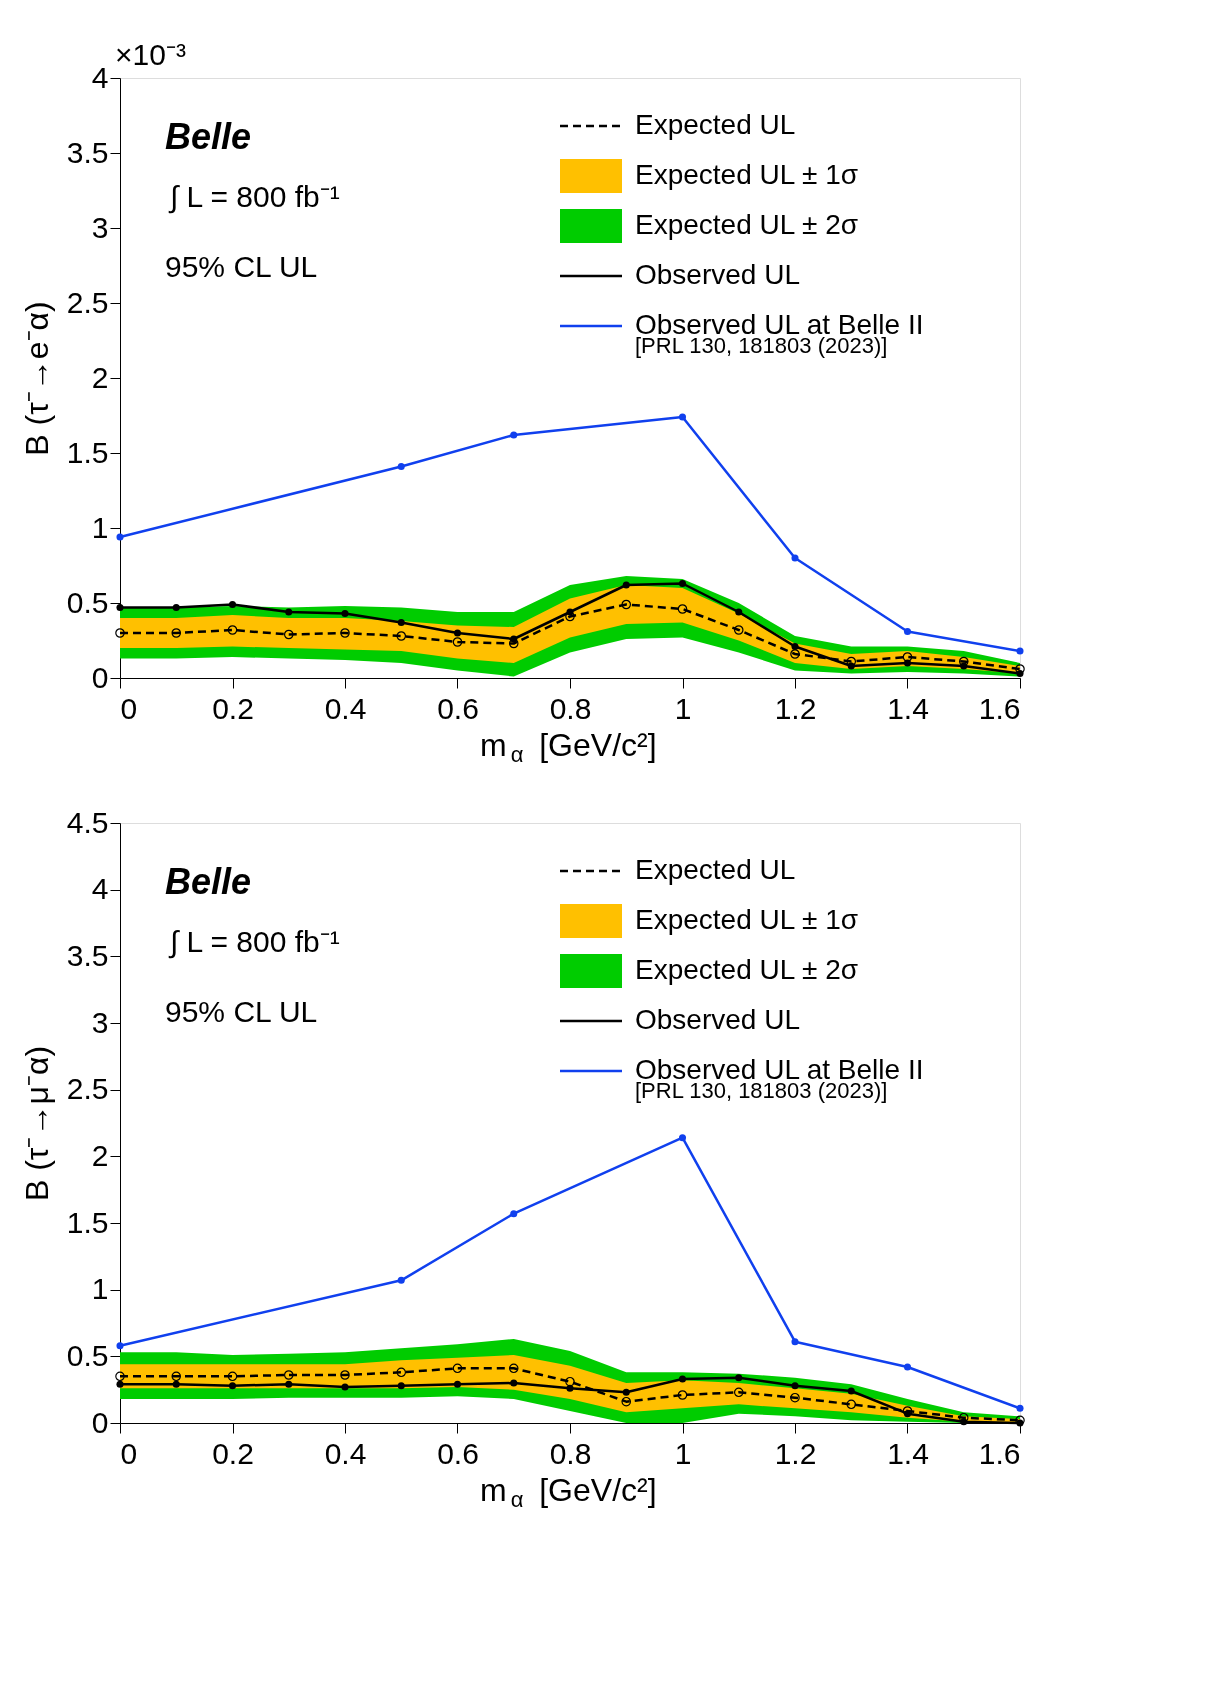 Image resolution: width=1219 pixels, height=1694 pixels. What do you see at coordinates (150, 54) in the screenshot?
I see `text: ×10⁻³` at bounding box center [150, 54].